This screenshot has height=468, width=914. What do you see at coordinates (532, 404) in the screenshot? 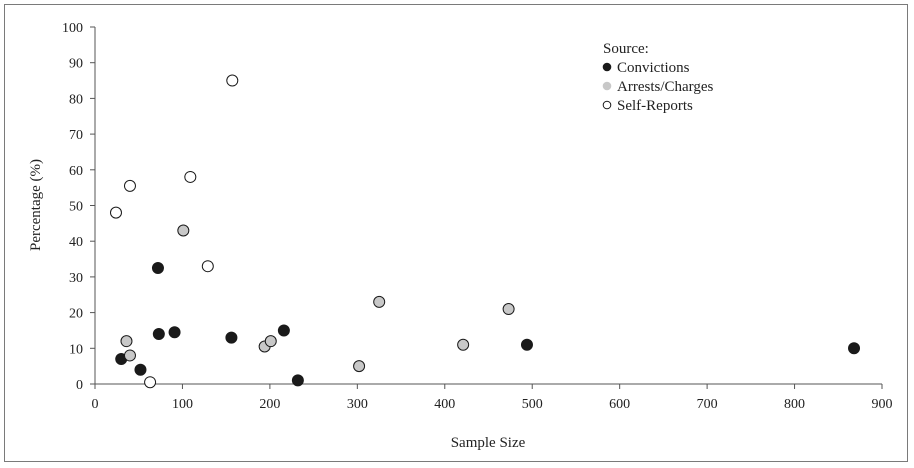
I see `x-tick-label: 500` at bounding box center [532, 404].